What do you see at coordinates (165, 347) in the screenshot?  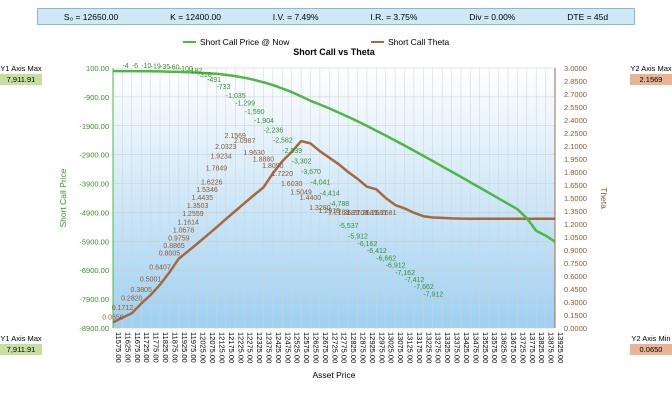 I see `x-tick-label: 11825.00` at bounding box center [165, 347].